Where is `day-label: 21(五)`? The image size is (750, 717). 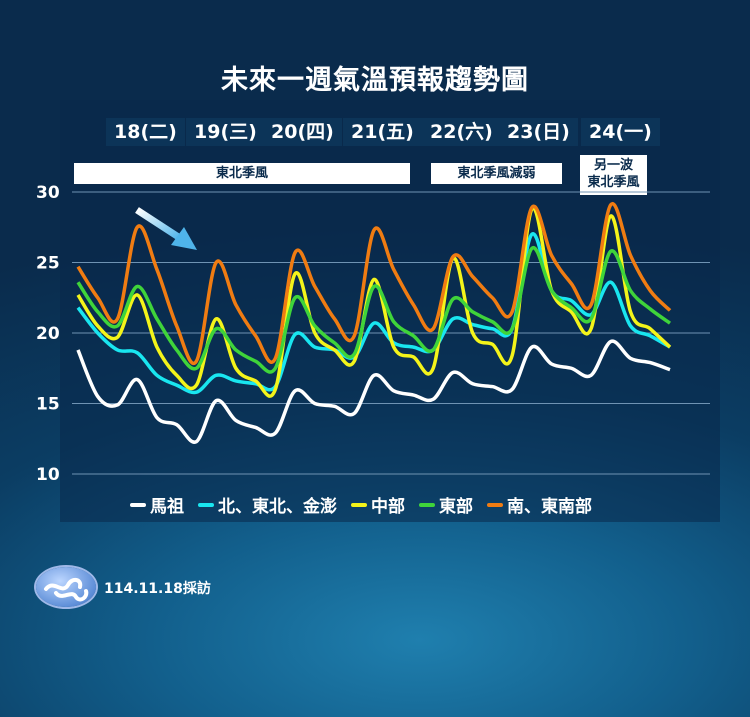
day-label: 21(五) is located at coordinates (382, 132).